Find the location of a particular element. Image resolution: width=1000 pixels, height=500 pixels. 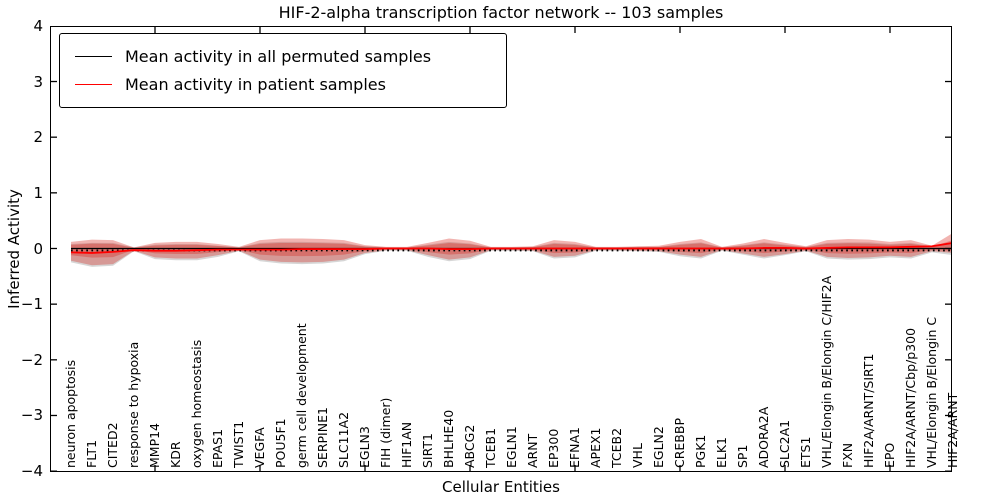

legend-line-sample-permuted is located at coordinates (93, 56).